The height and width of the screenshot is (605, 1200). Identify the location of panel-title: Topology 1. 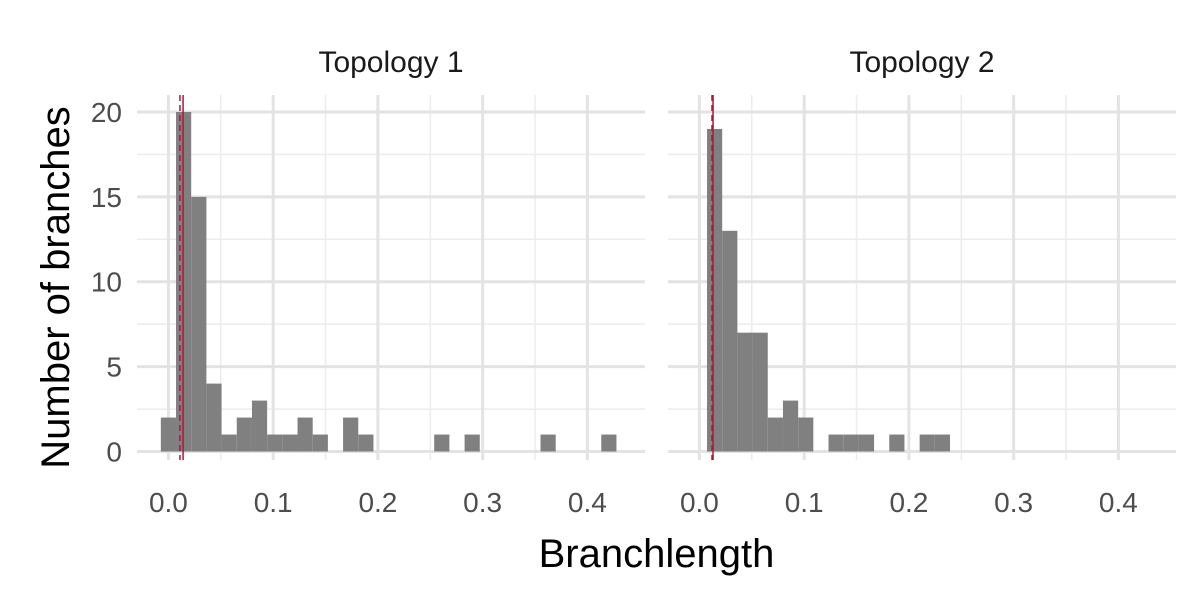
(390, 62).